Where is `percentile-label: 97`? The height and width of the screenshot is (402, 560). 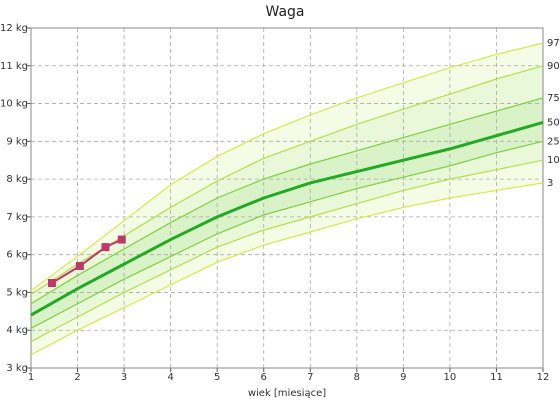
percentile-label: 97 is located at coordinates (553, 43).